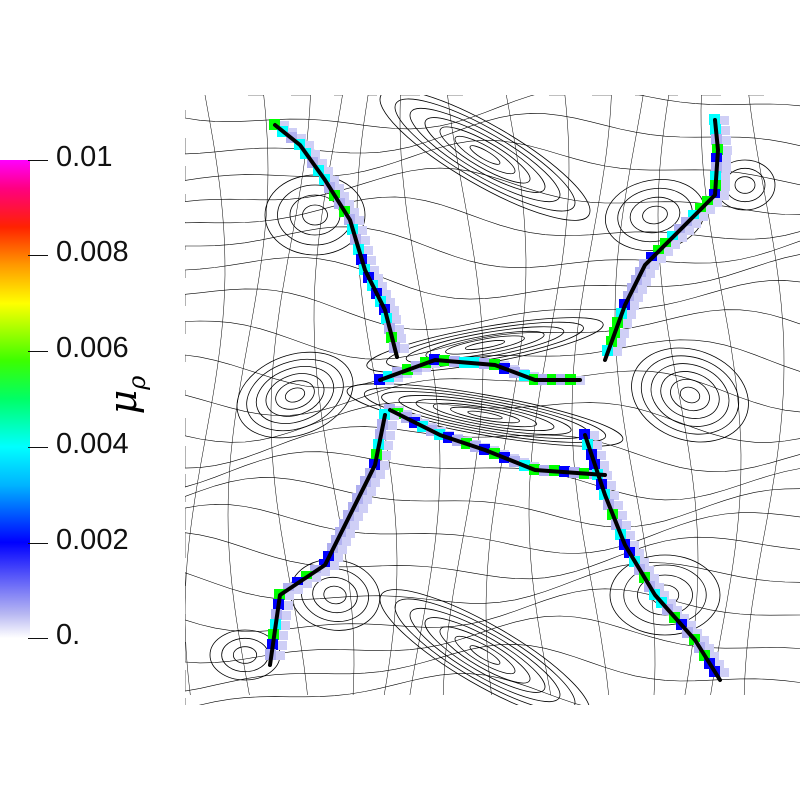 Image resolution: width=800 pixels, height=800 pixels. What do you see at coordinates (126, 395) in the screenshot?
I see `colorbar-title: μρ` at bounding box center [126, 395].